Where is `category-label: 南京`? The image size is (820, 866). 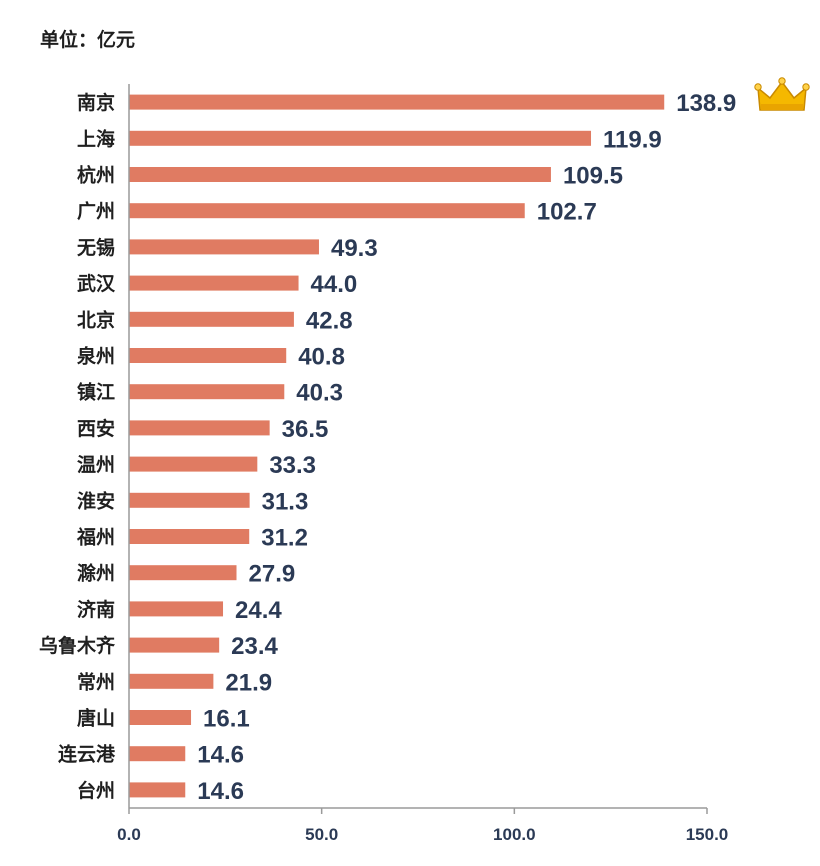
category-label: 南京 is located at coordinates (96, 102).